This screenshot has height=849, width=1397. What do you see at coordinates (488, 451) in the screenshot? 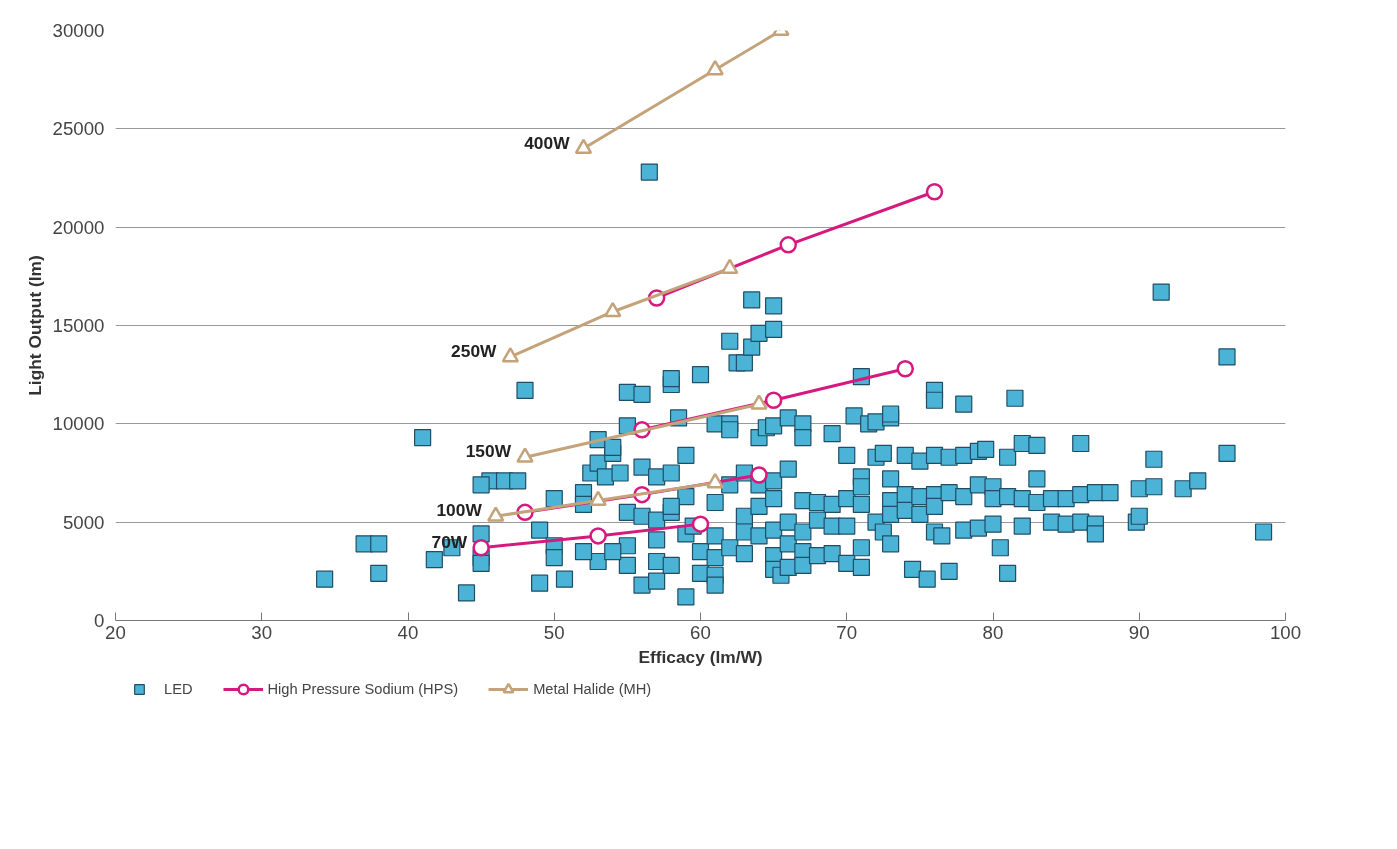
I see `annotation: 150W` at bounding box center [488, 451].